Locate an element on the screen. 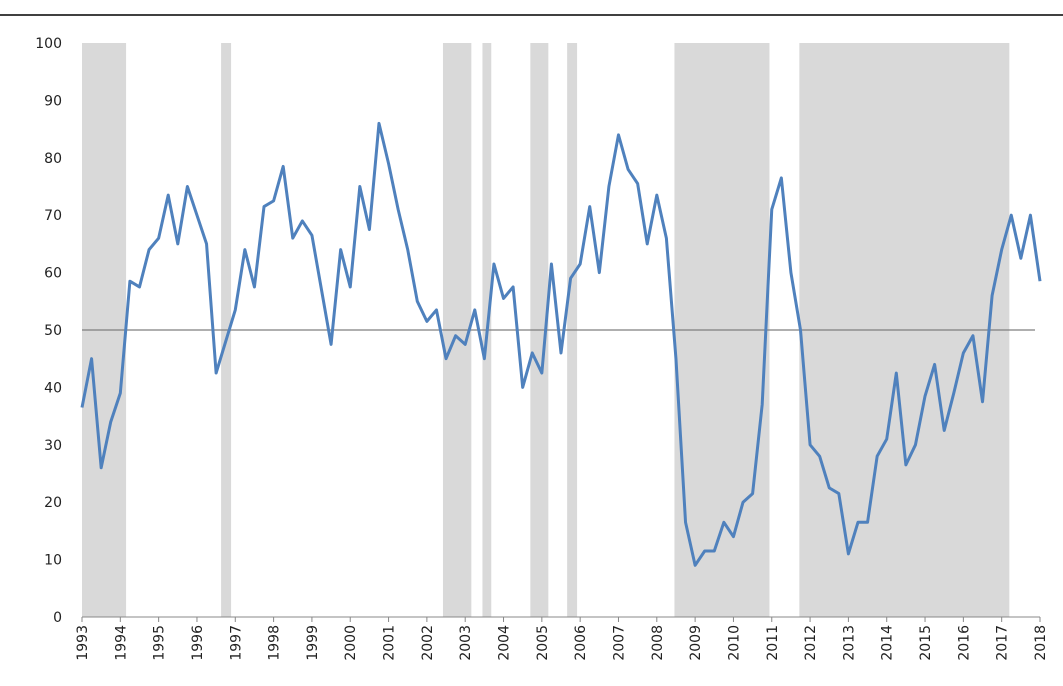 The image size is (1063, 686). x-tick-label: 2010 is located at coordinates (734, 643).